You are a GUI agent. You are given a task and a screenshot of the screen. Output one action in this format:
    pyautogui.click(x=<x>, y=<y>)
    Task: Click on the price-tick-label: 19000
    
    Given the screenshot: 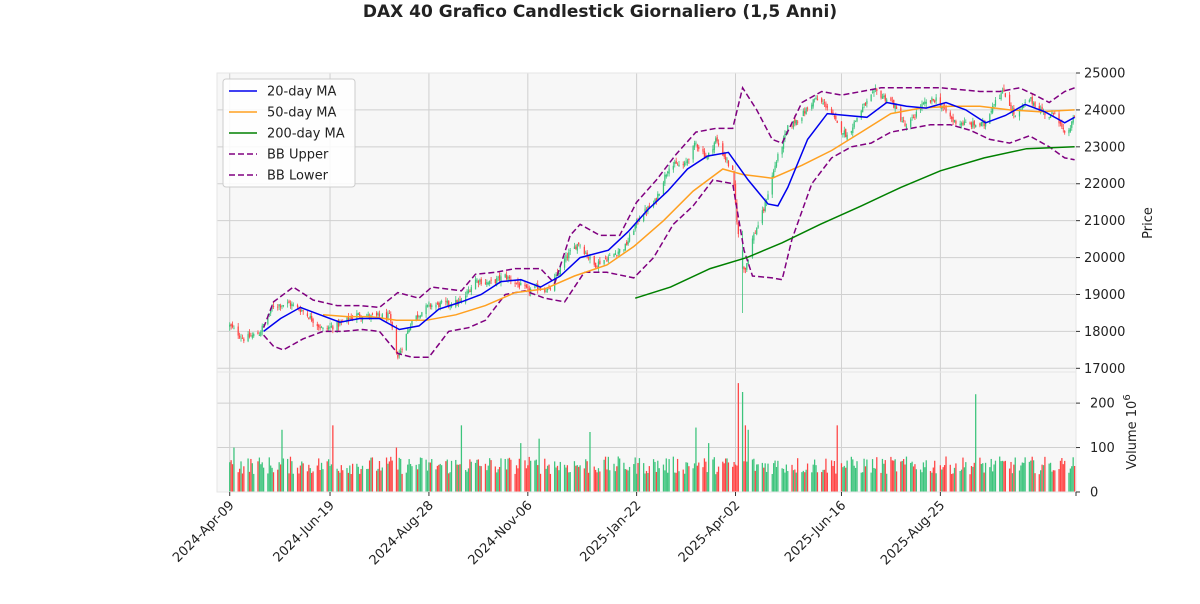 What is the action you would take?
    pyautogui.click(x=1104, y=295)
    